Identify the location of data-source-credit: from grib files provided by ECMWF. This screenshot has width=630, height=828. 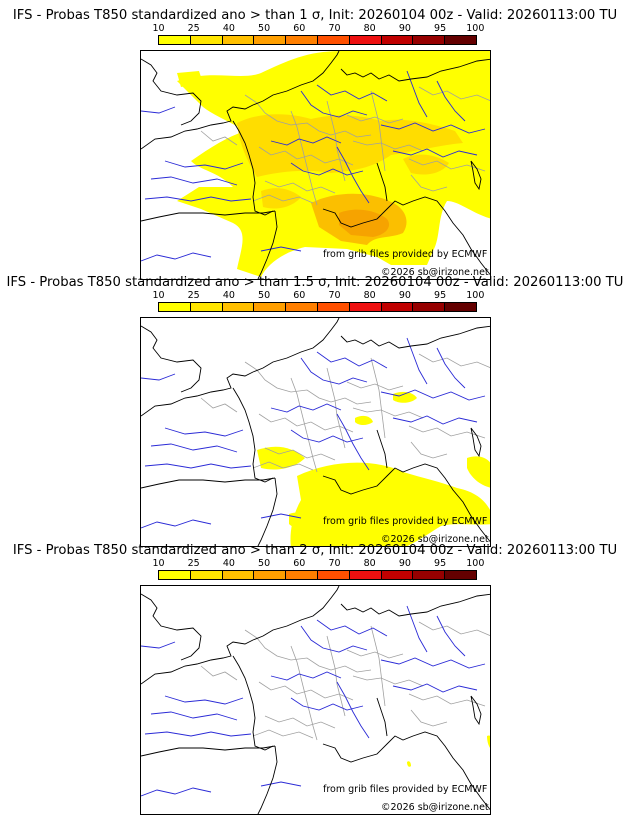
(405, 521).